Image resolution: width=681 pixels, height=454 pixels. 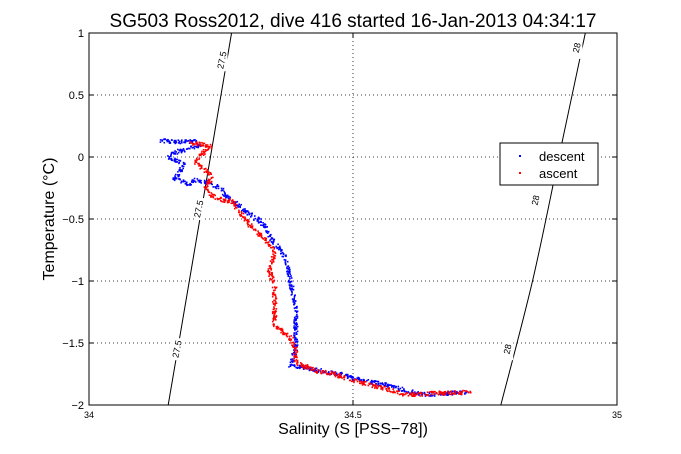 What do you see at coordinates (222, 60) in the screenshot?
I see `contour-label-bg` at bounding box center [222, 60].